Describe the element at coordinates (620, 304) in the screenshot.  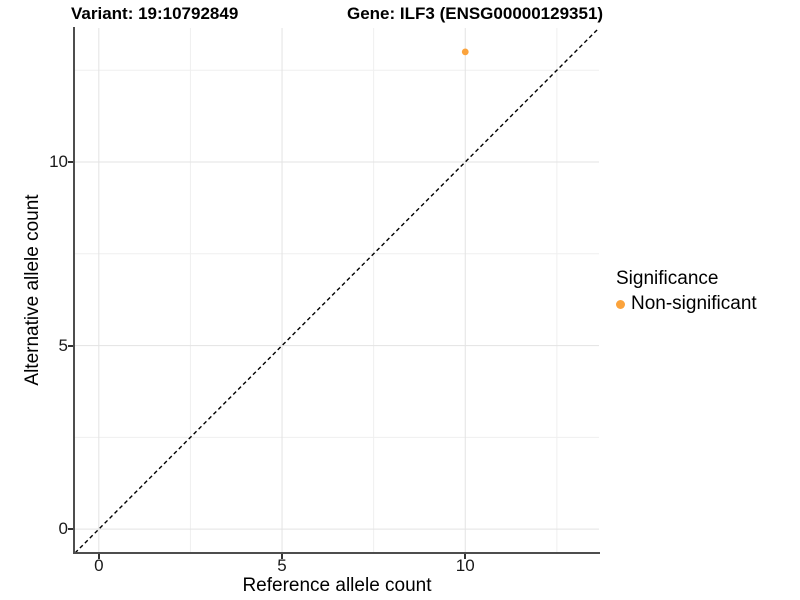
I see `legend-point-icon` at that location.